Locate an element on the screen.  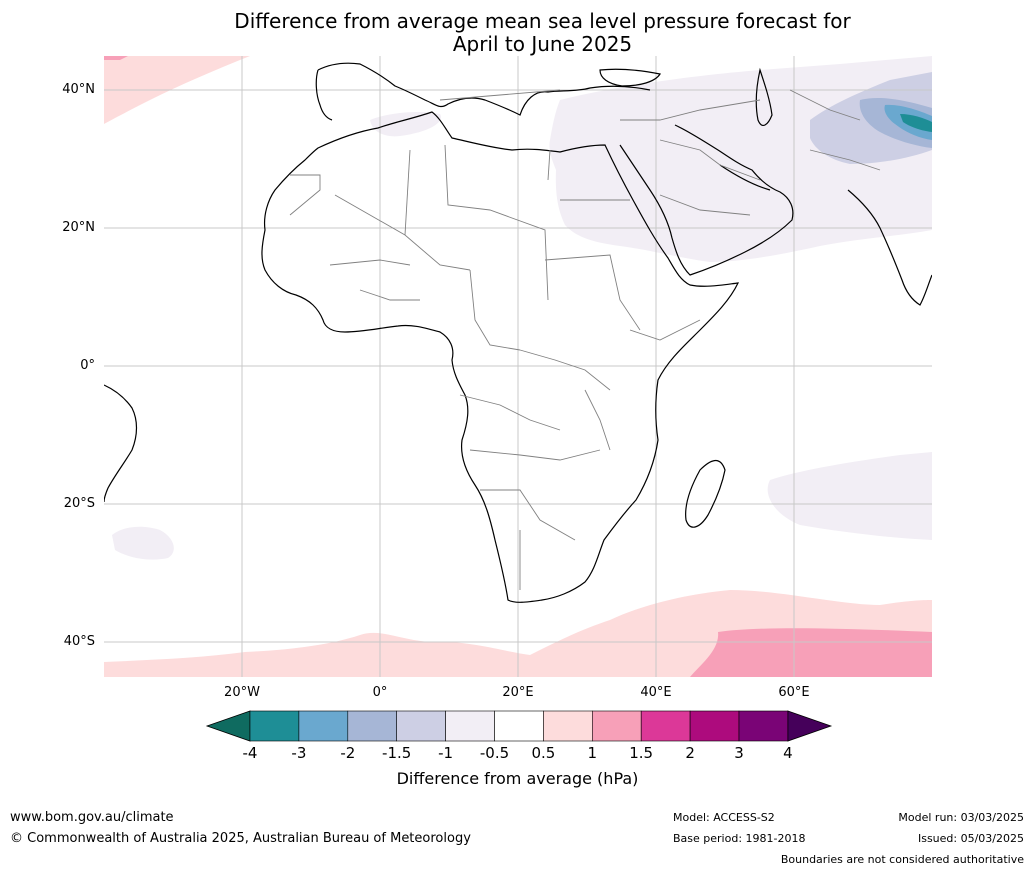
colorbar-tick-label: 1.5 is located at coordinates (641, 753).